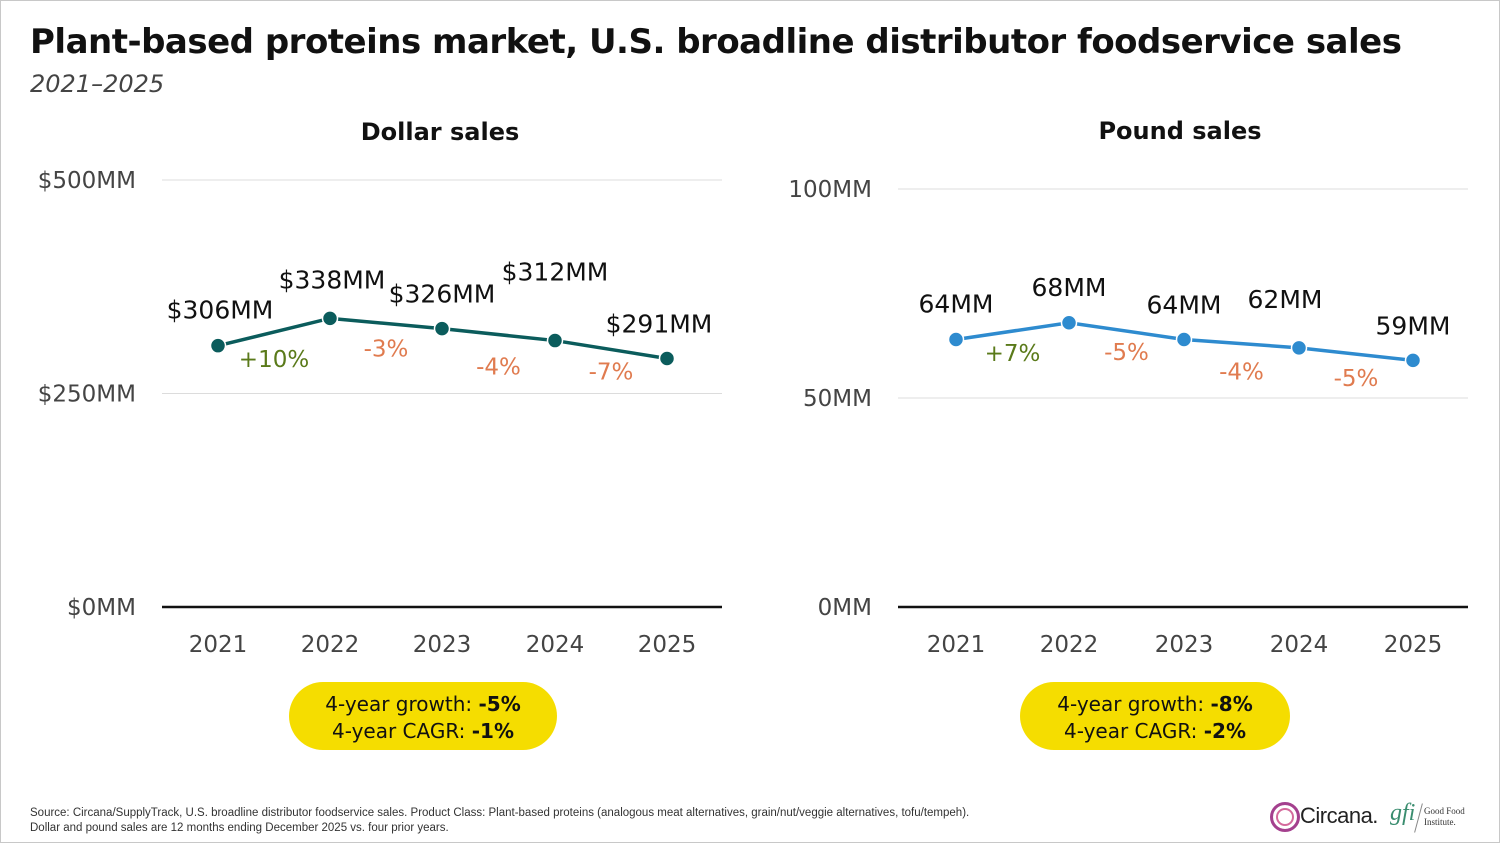  What do you see at coordinates (401, 731) in the screenshot?
I see `dollar-cagr-label: 4-year CAGR:` at bounding box center [401, 731].